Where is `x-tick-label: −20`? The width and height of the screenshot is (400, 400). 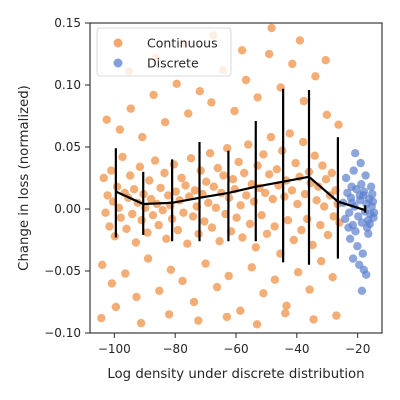 x-tick-label: −20 is located at coordinates (357, 349).